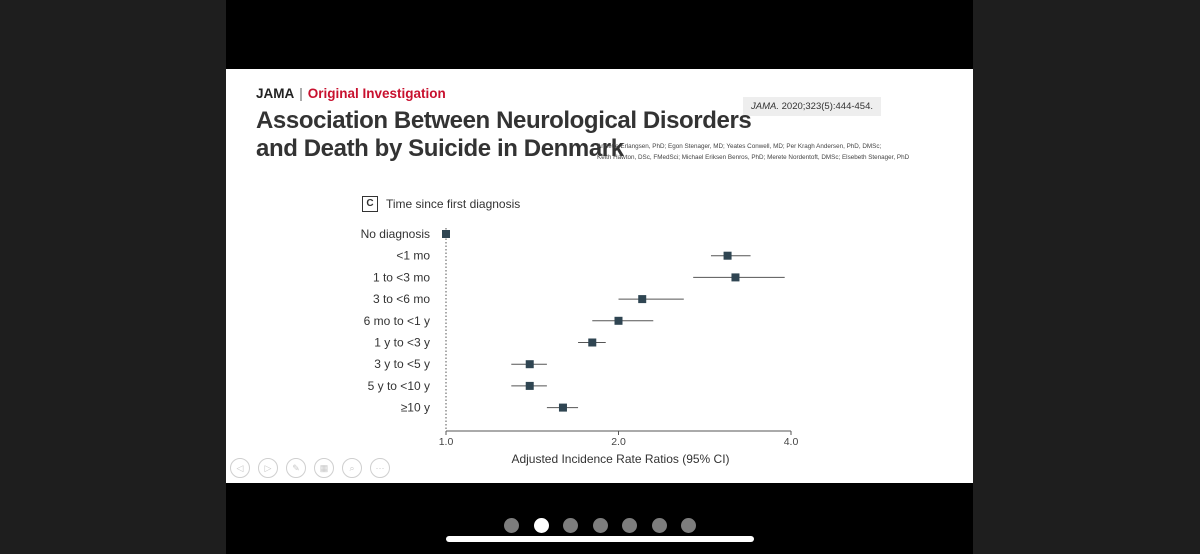  I want to click on slides-glyph: ▦, so click(324, 467).